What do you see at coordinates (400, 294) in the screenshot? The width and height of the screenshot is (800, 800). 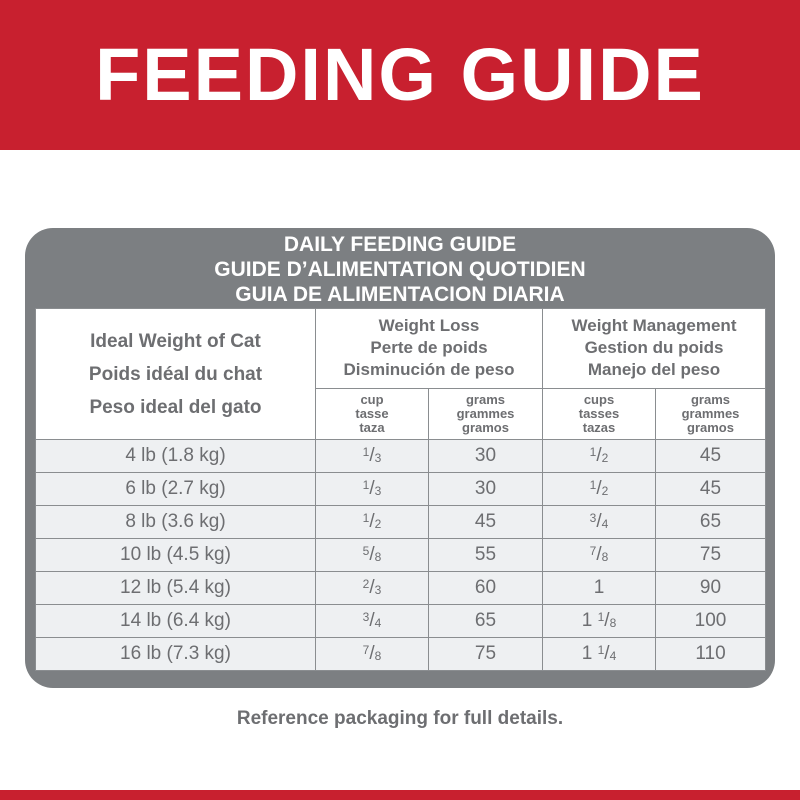 I see `guide-title: GUIA DE ALIMENTACION DIARIA` at bounding box center [400, 294].